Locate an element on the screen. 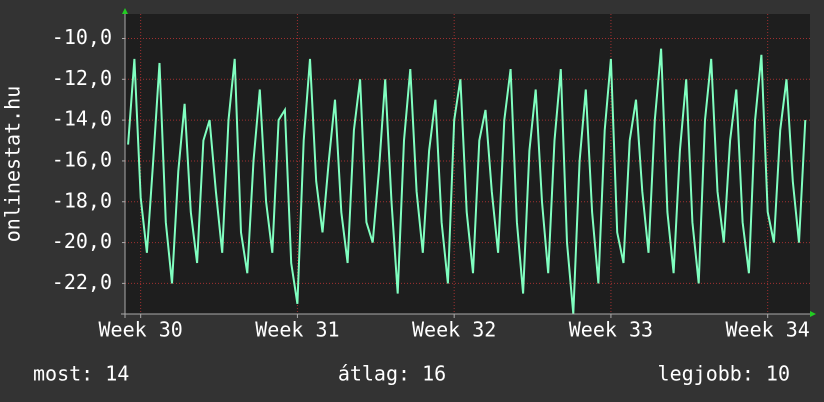 The image size is (824, 402). y-tick-label: -20,0 is located at coordinates (82, 241).